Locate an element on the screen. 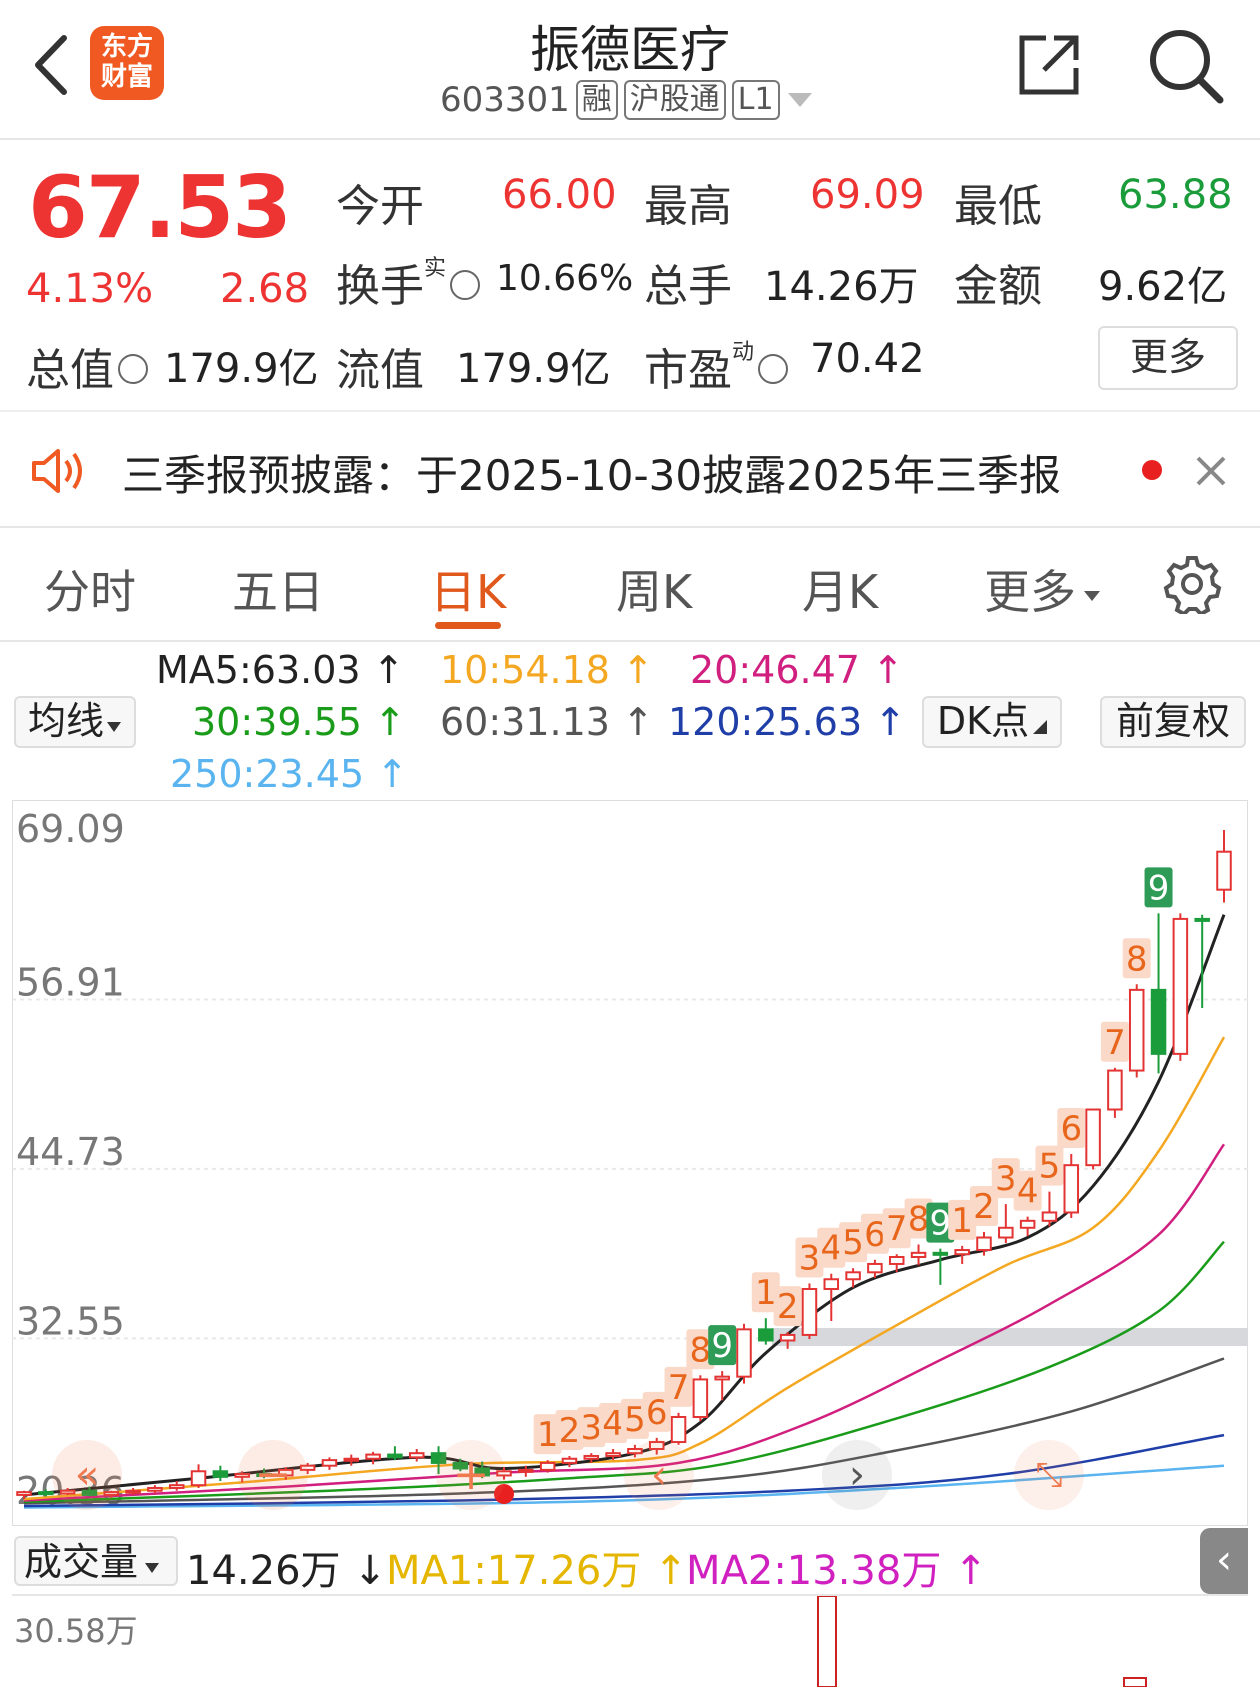 The height and width of the screenshot is (1687, 1260). scroll-right-button: › is located at coordinates (857, 1475).